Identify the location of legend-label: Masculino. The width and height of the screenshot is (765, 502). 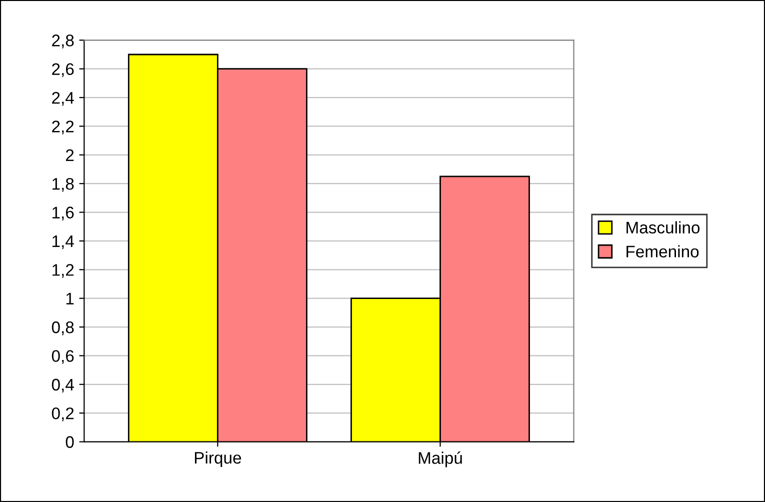
(663, 227).